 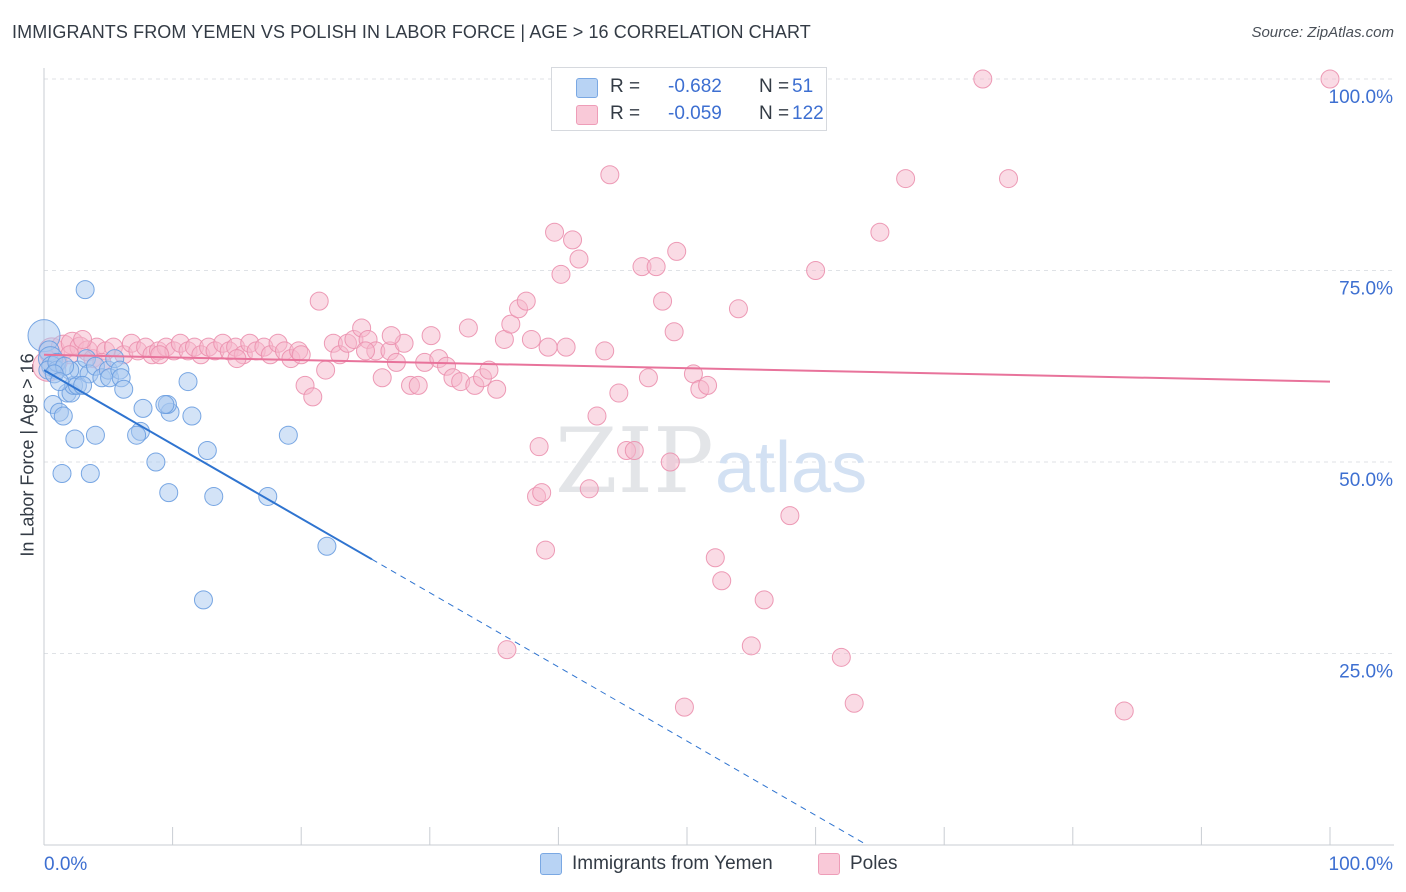 I want to click on correlation-legend: R = -0.682 N = 51 R = -0.059 N = 122, so click(x=689, y=99).